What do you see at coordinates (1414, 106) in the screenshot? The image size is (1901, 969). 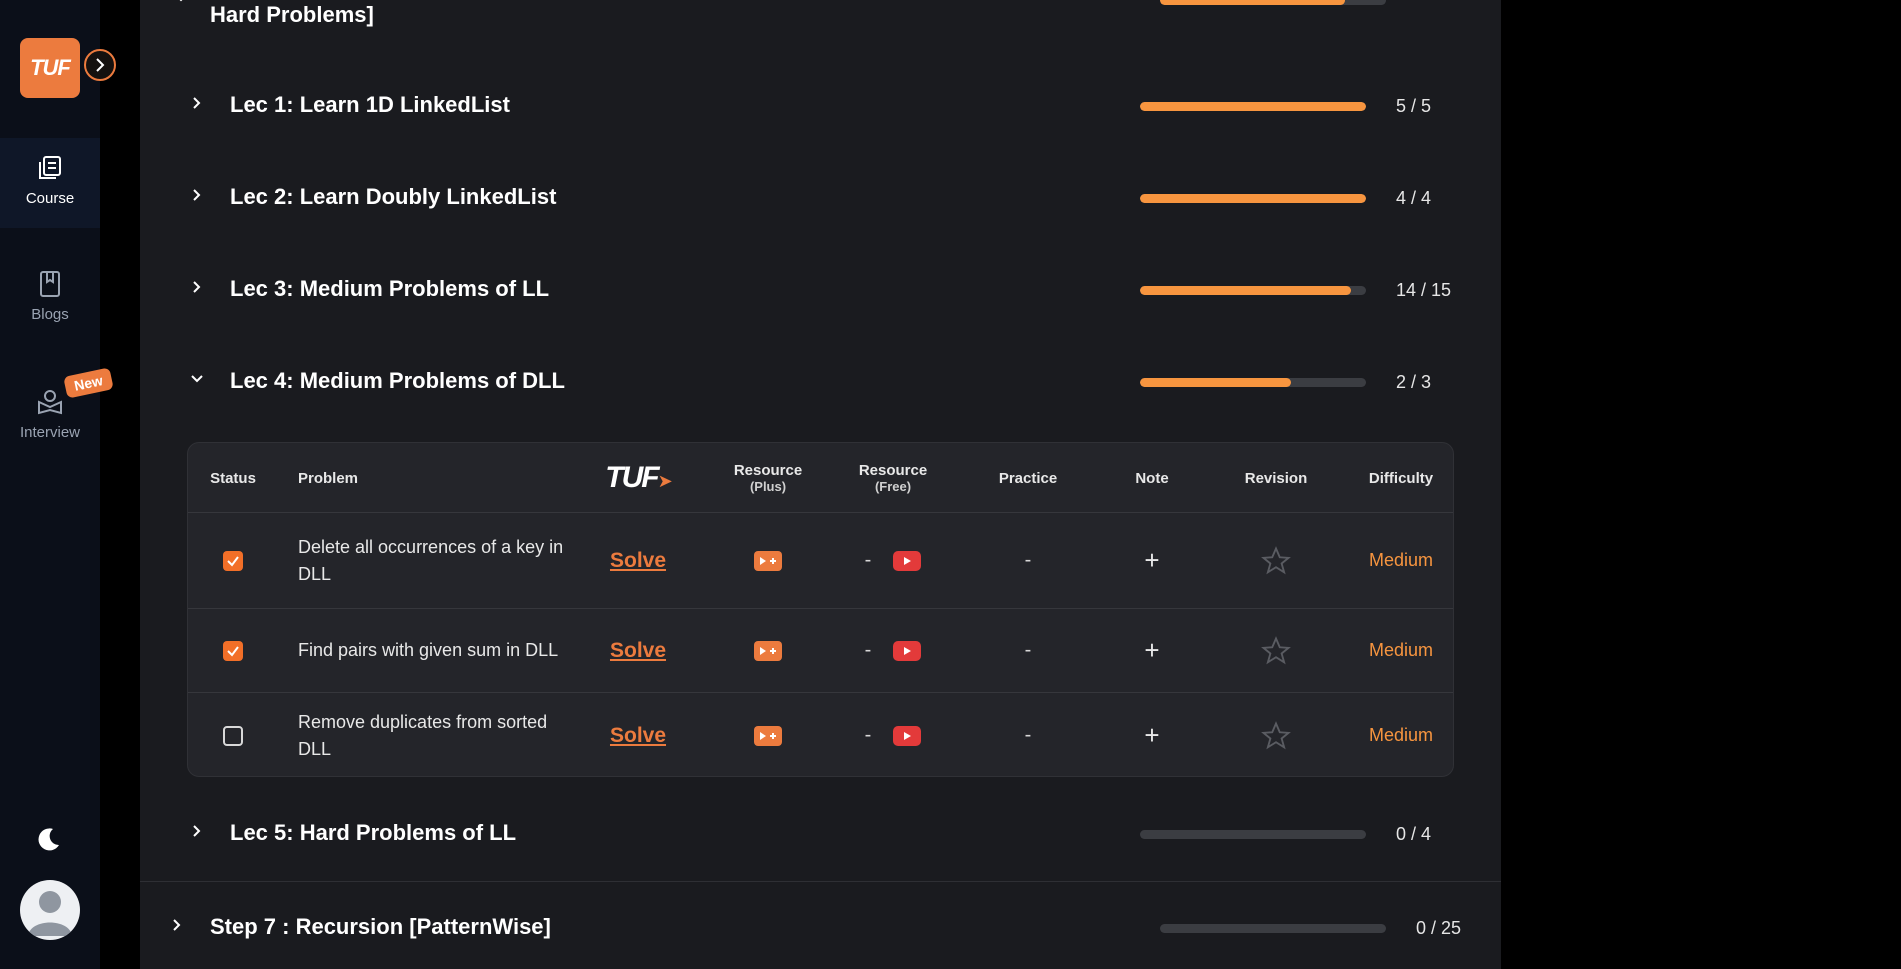 I see `lecture-count: 5 / 5` at bounding box center [1414, 106].